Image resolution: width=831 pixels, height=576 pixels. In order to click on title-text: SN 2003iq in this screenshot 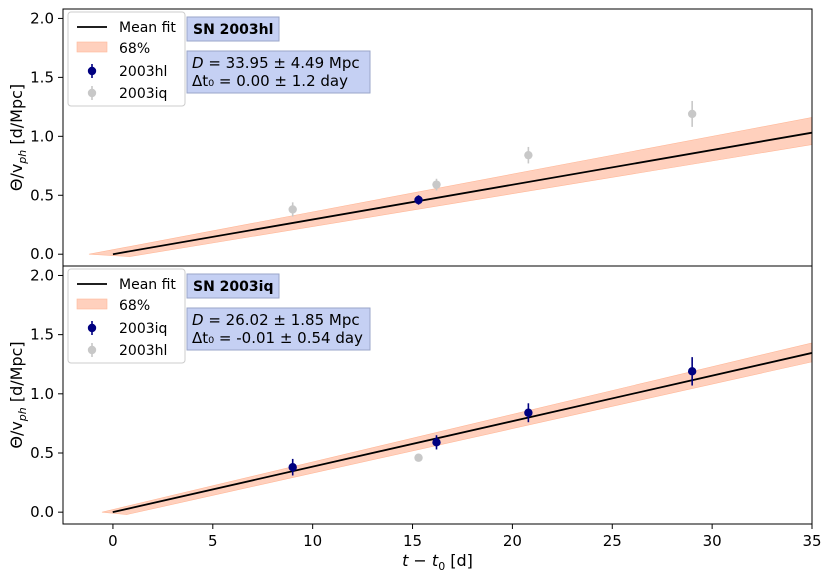, I will do `click(233, 287)`.